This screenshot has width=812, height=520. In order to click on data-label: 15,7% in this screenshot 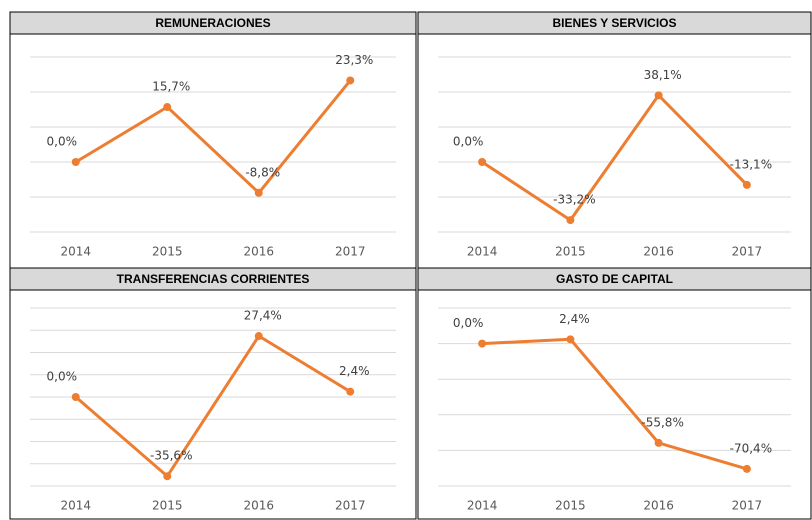, I will do `click(171, 87)`.